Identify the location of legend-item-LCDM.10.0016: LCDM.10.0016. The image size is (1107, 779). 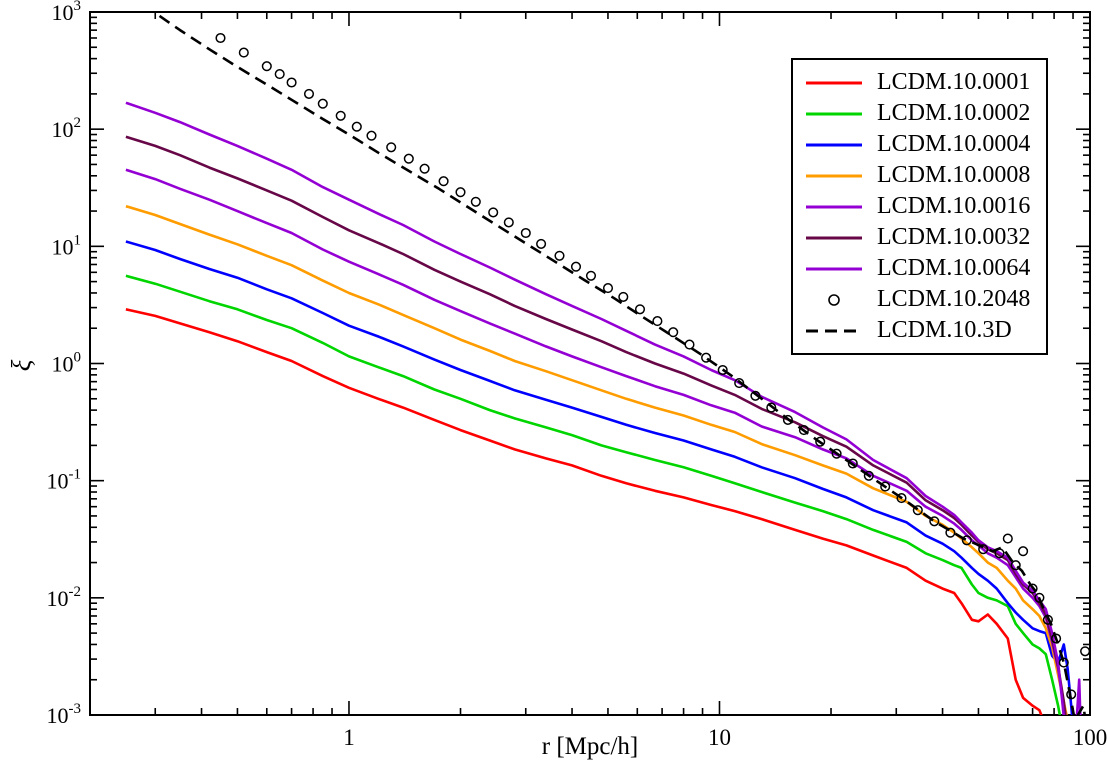
(915, 206).